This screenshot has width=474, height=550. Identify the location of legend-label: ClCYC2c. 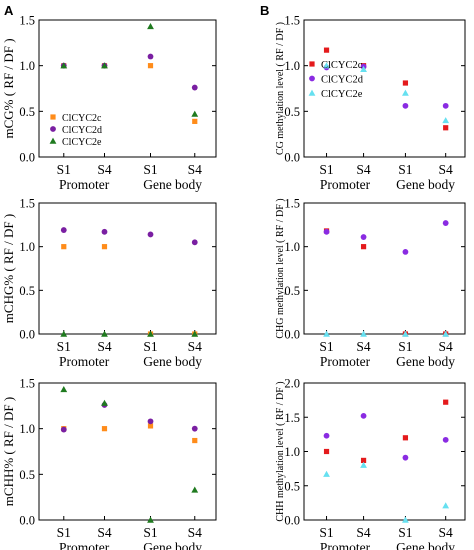
(342, 65).